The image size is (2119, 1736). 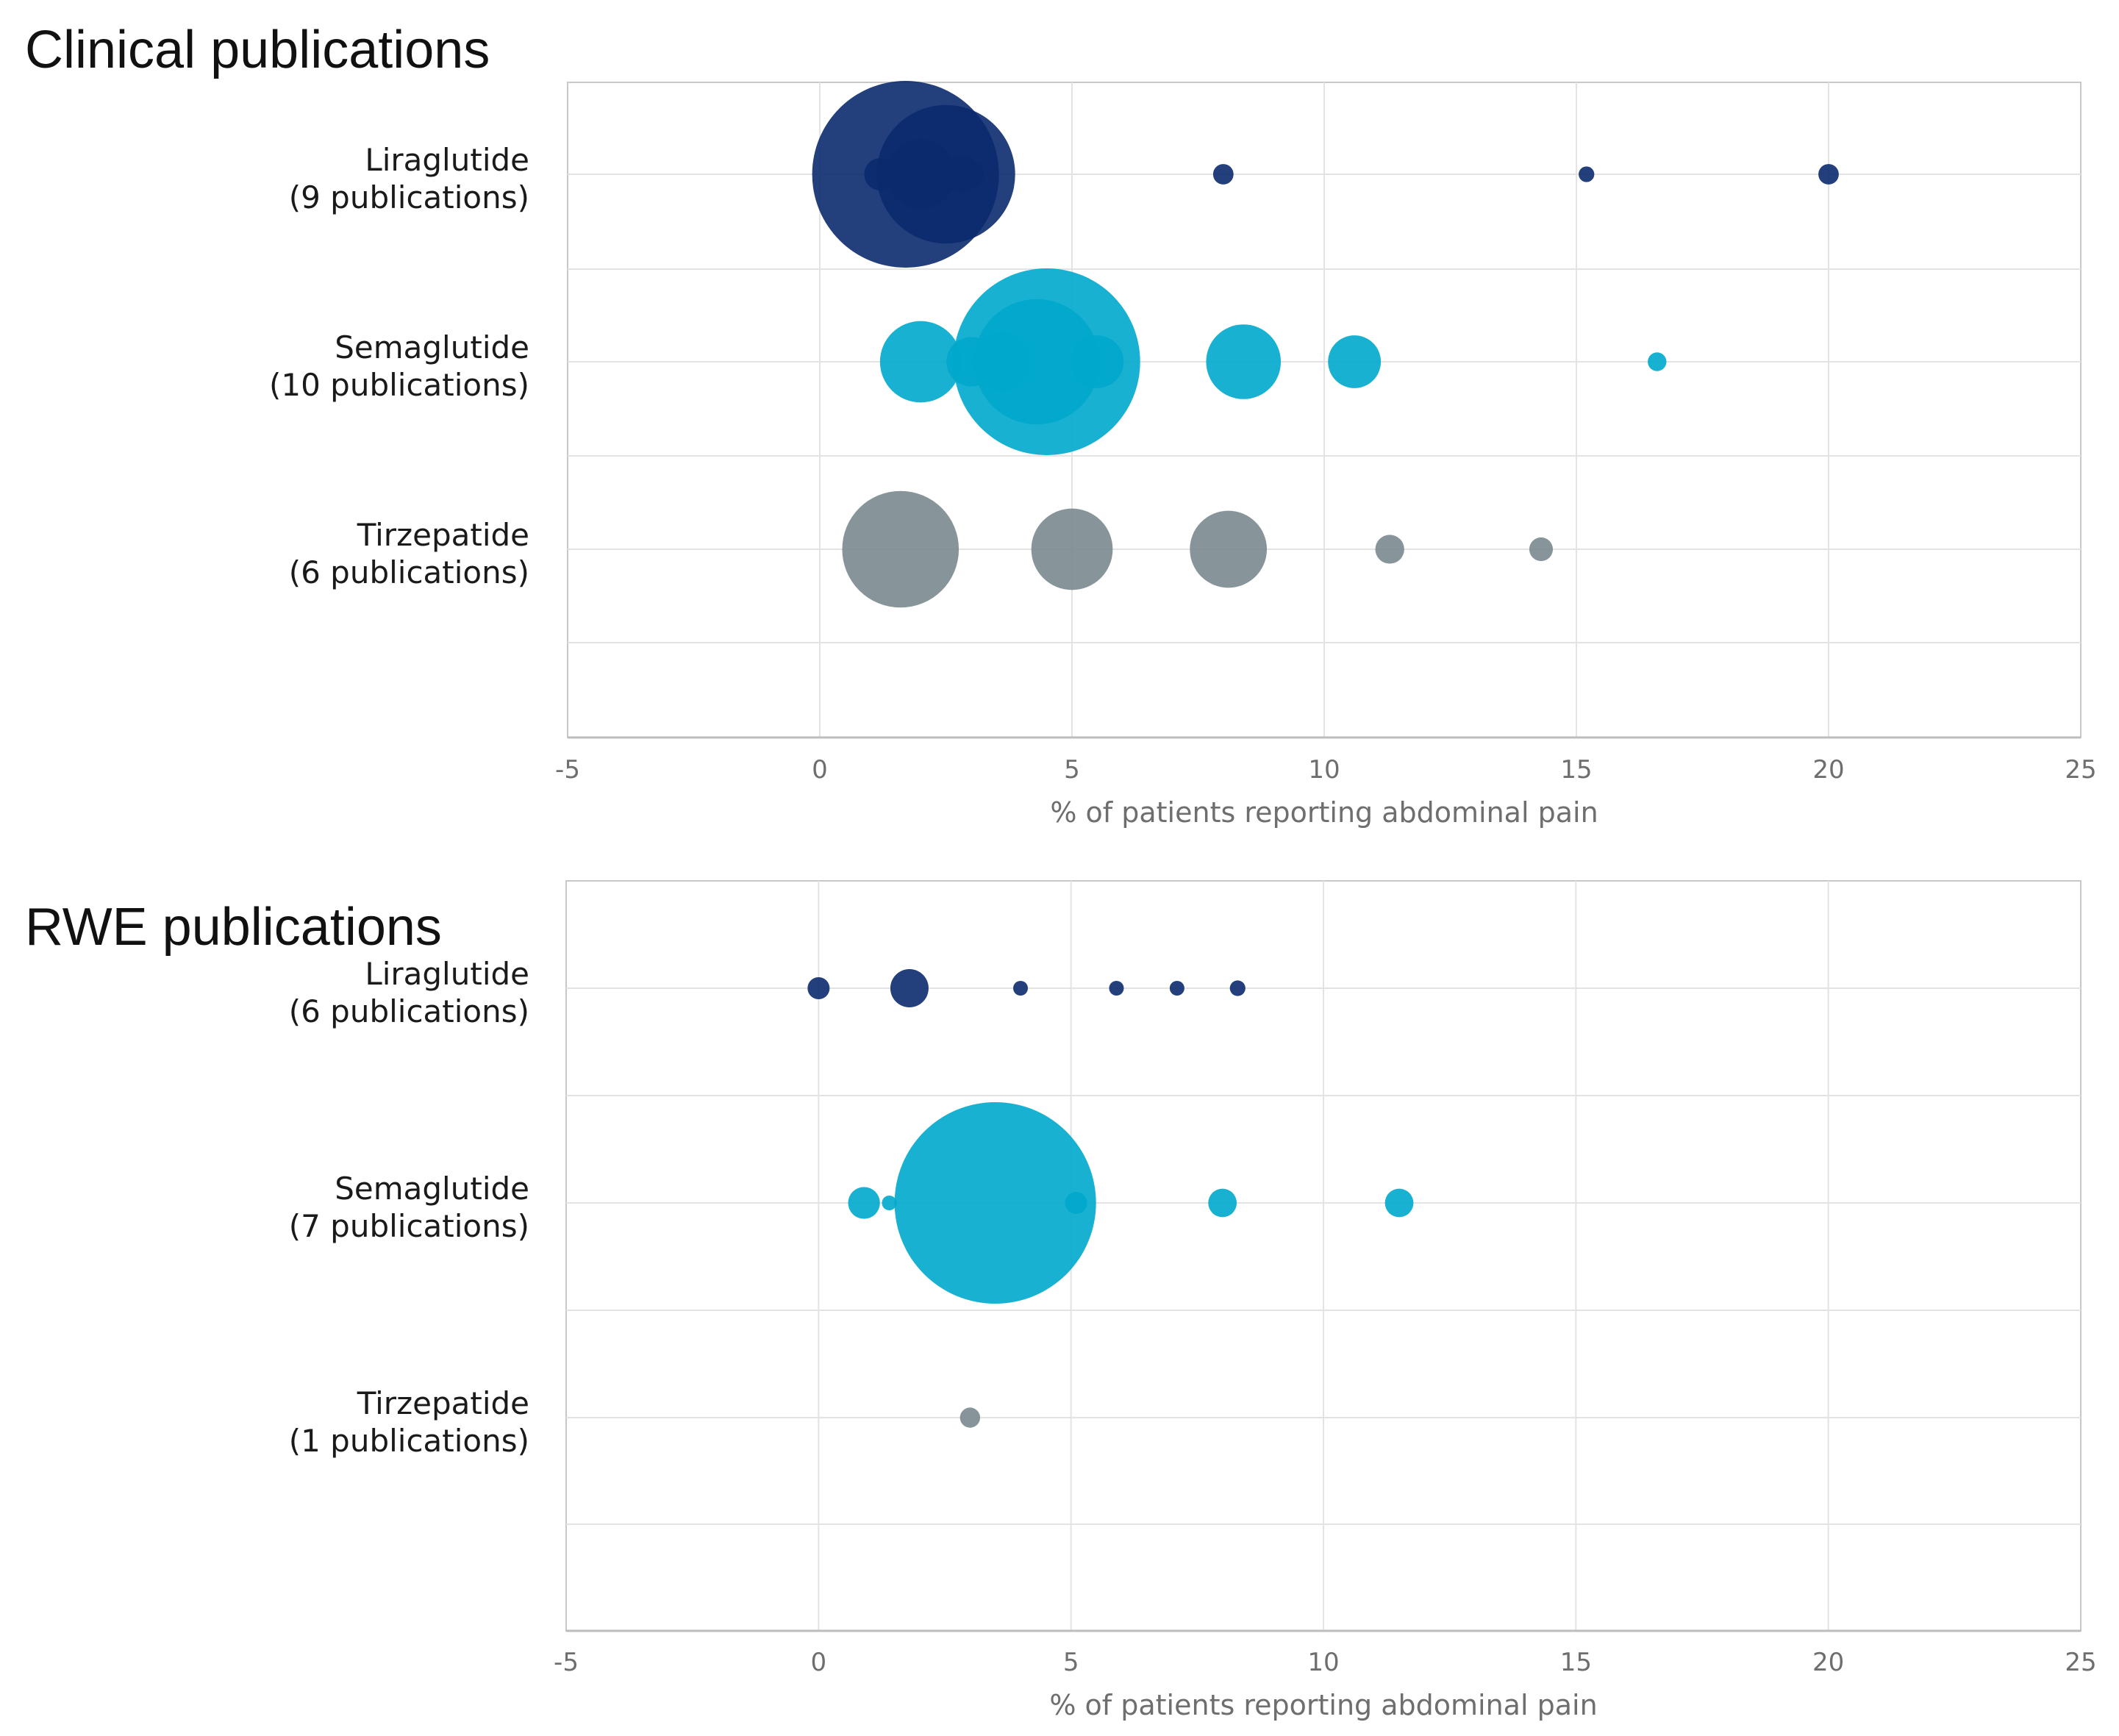 I want to click on category-publication-count: (10 publications), so click(x=399, y=385).